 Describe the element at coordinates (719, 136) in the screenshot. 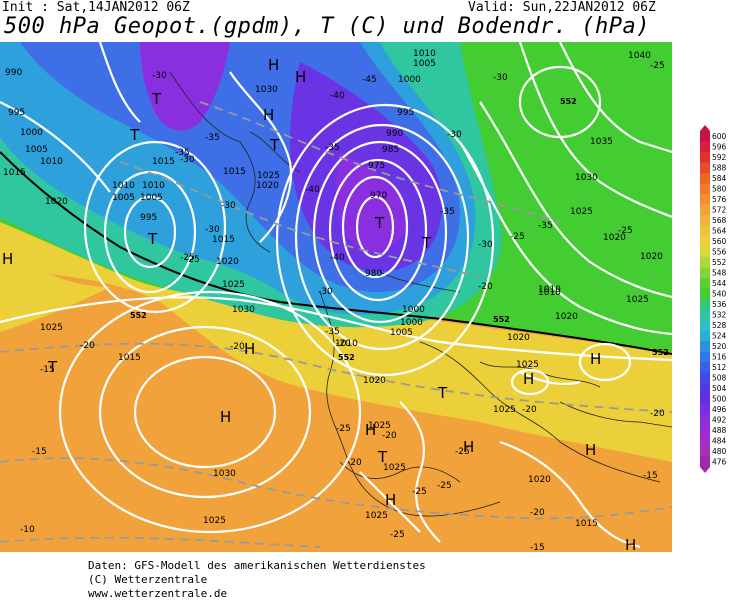

I see `legend-label: 600` at that location.